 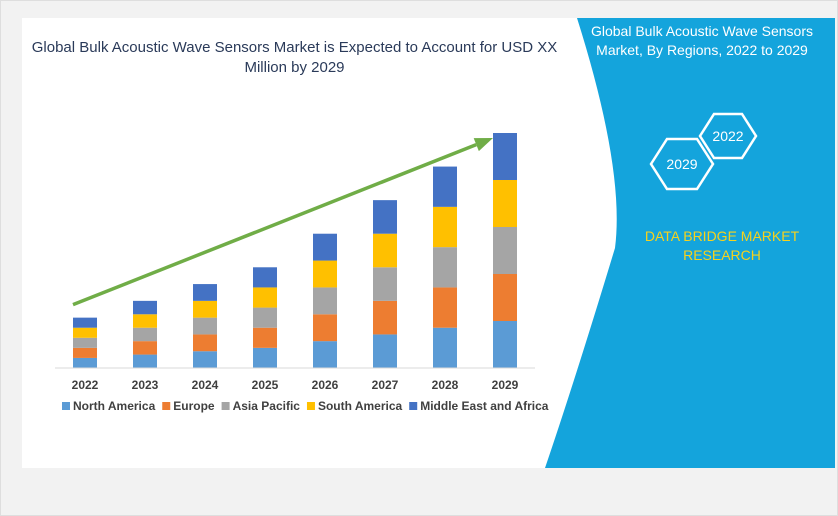 I want to click on x-tick-label: 2026, so click(x=325, y=385).